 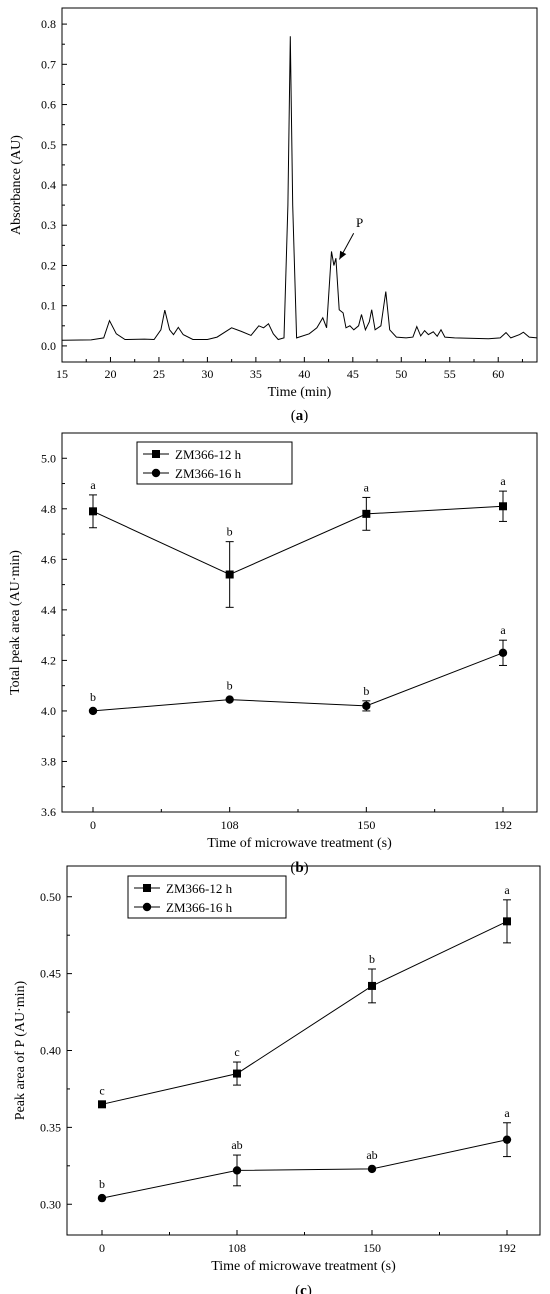 What do you see at coordinates (304, 374) in the screenshot?
I see `x-tick-label: 40` at bounding box center [304, 374].